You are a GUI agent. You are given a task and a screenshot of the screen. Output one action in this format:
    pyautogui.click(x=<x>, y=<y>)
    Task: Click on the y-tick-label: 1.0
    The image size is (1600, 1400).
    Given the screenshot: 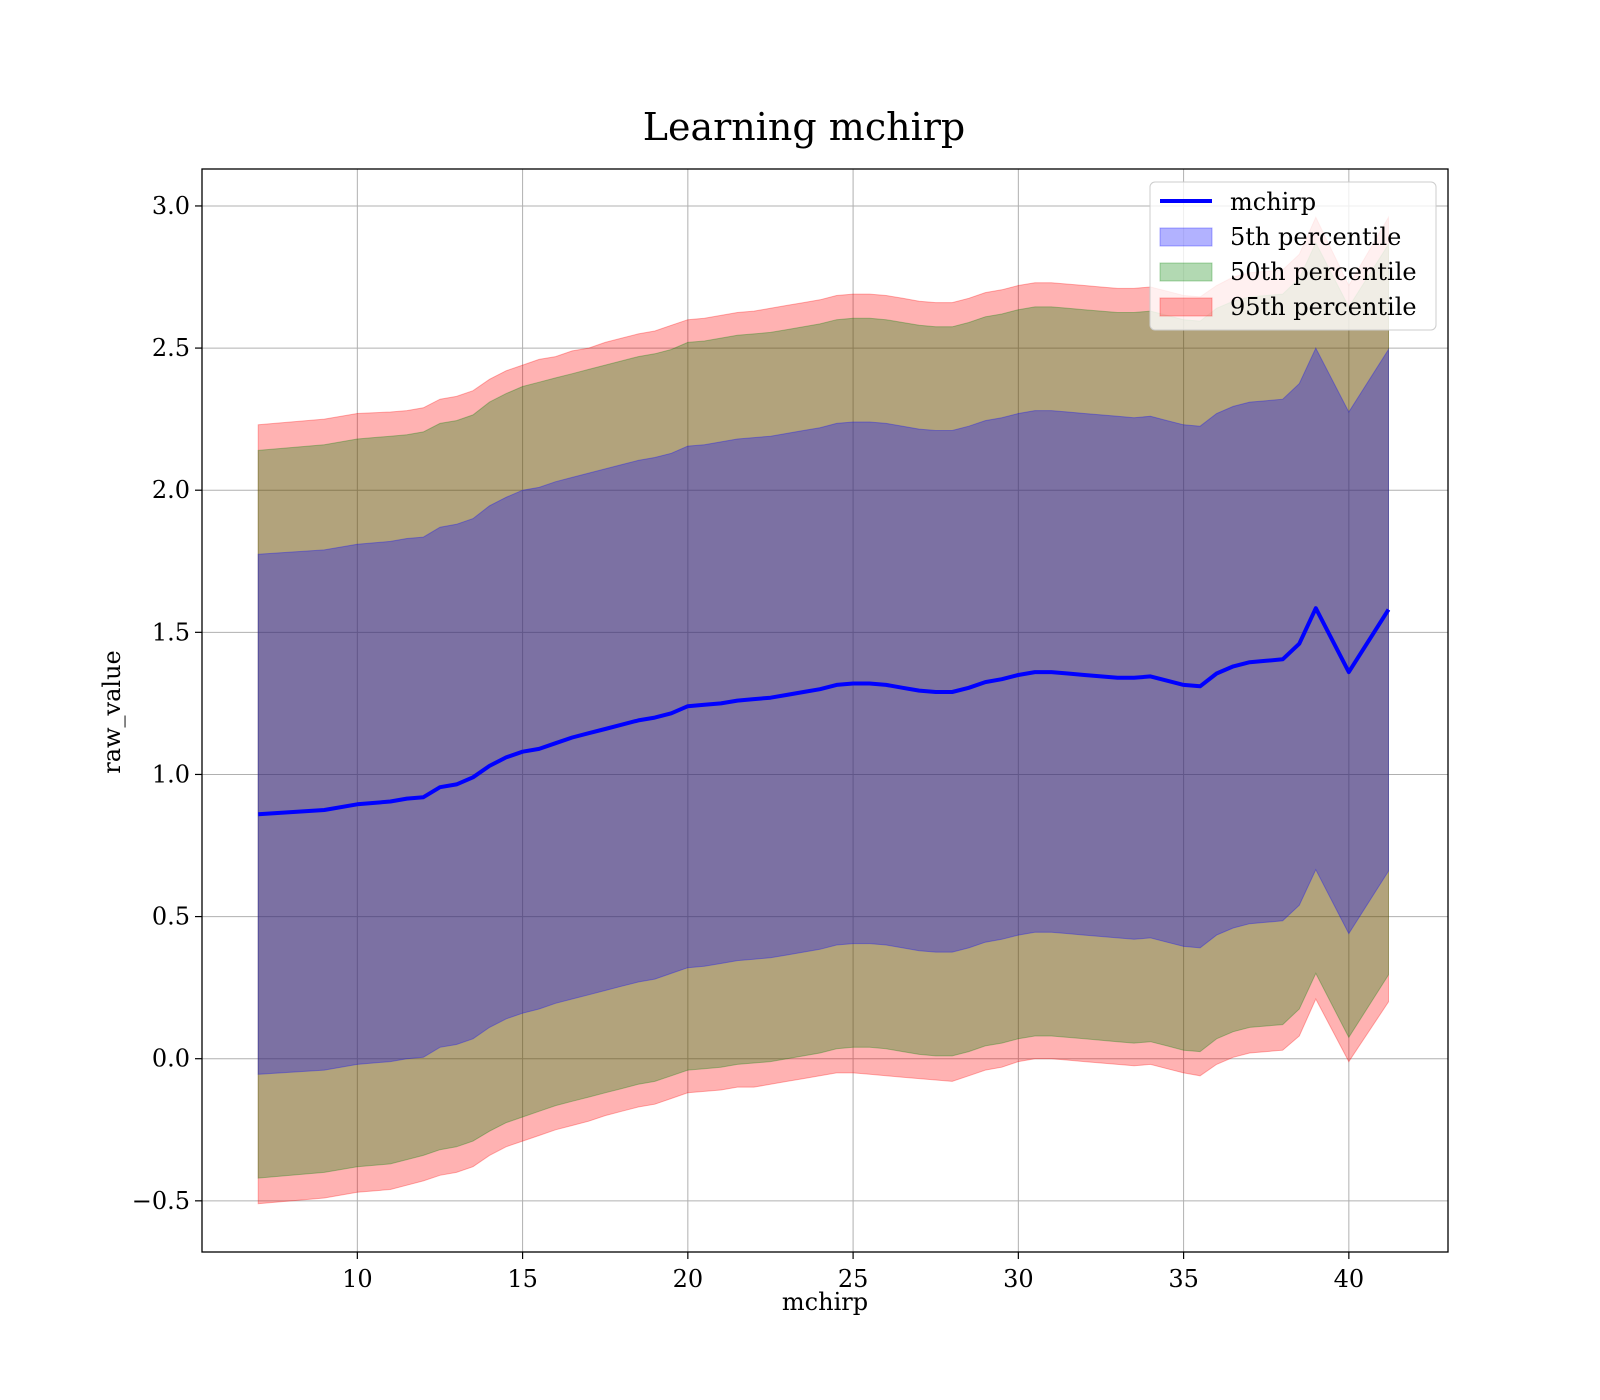 What is the action you would take?
    pyautogui.click(x=171, y=774)
    